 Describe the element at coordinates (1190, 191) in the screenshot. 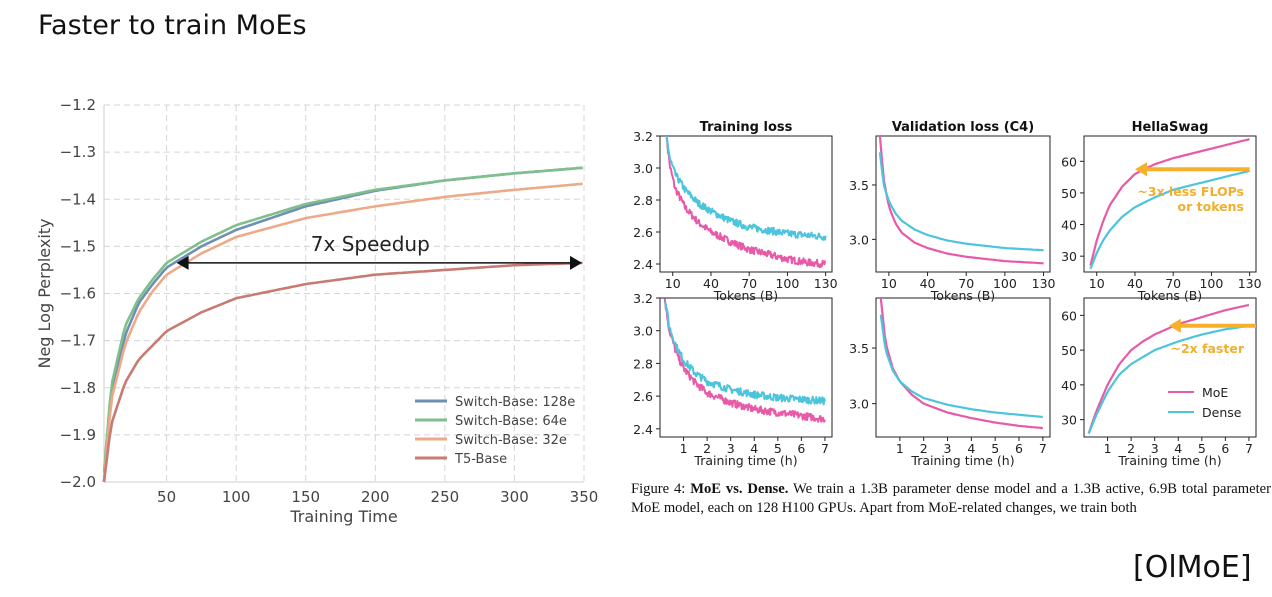

I see `annotation-label: ~3x less FLOPs` at that location.